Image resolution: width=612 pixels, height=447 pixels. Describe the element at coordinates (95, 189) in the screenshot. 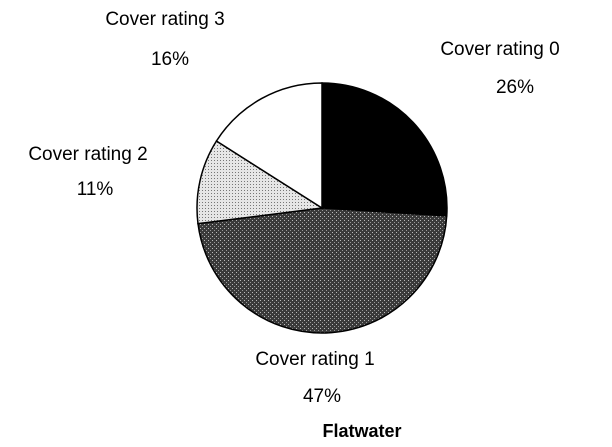

I see `slice-value-label: 11%` at that location.